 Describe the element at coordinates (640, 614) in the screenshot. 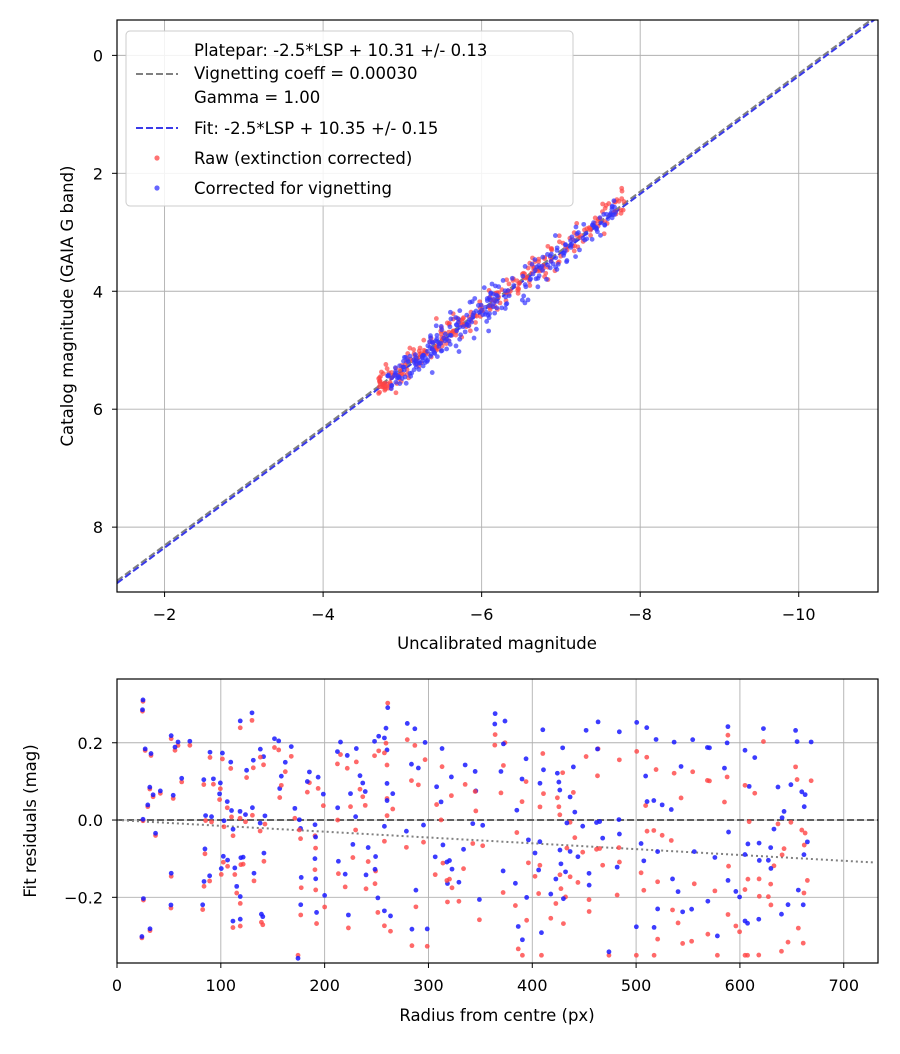

I see `top-x-tick-label: −8` at that location.